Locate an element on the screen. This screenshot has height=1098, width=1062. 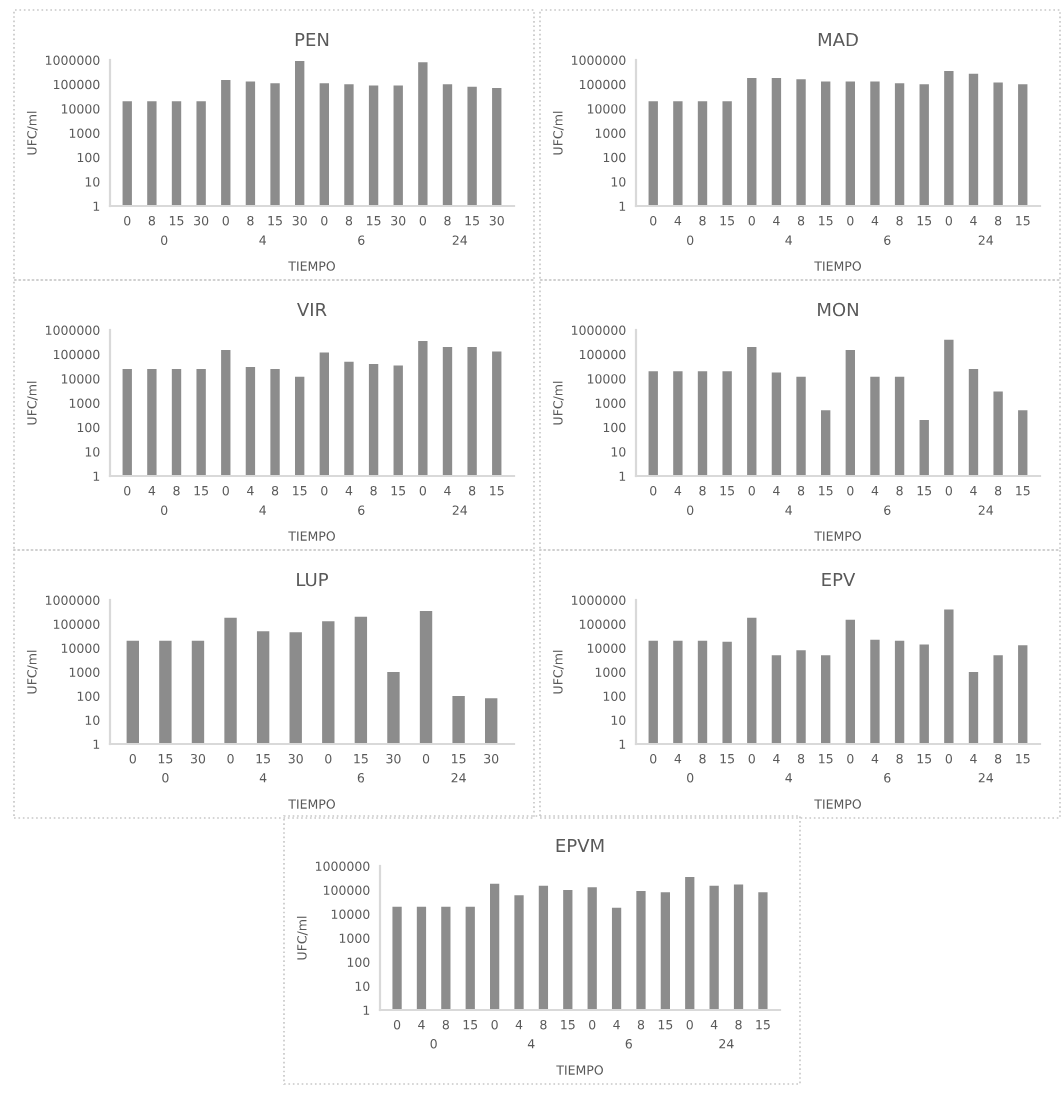
chart-title: EPV is located at coordinates (839, 579).